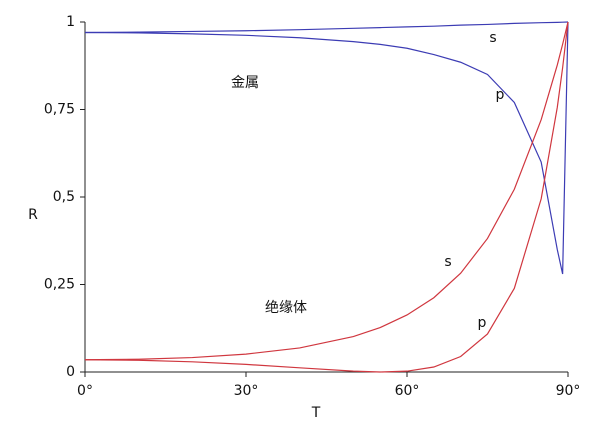  Describe the element at coordinates (407, 391) in the screenshot. I see `x-tick-label: 60°` at that location.